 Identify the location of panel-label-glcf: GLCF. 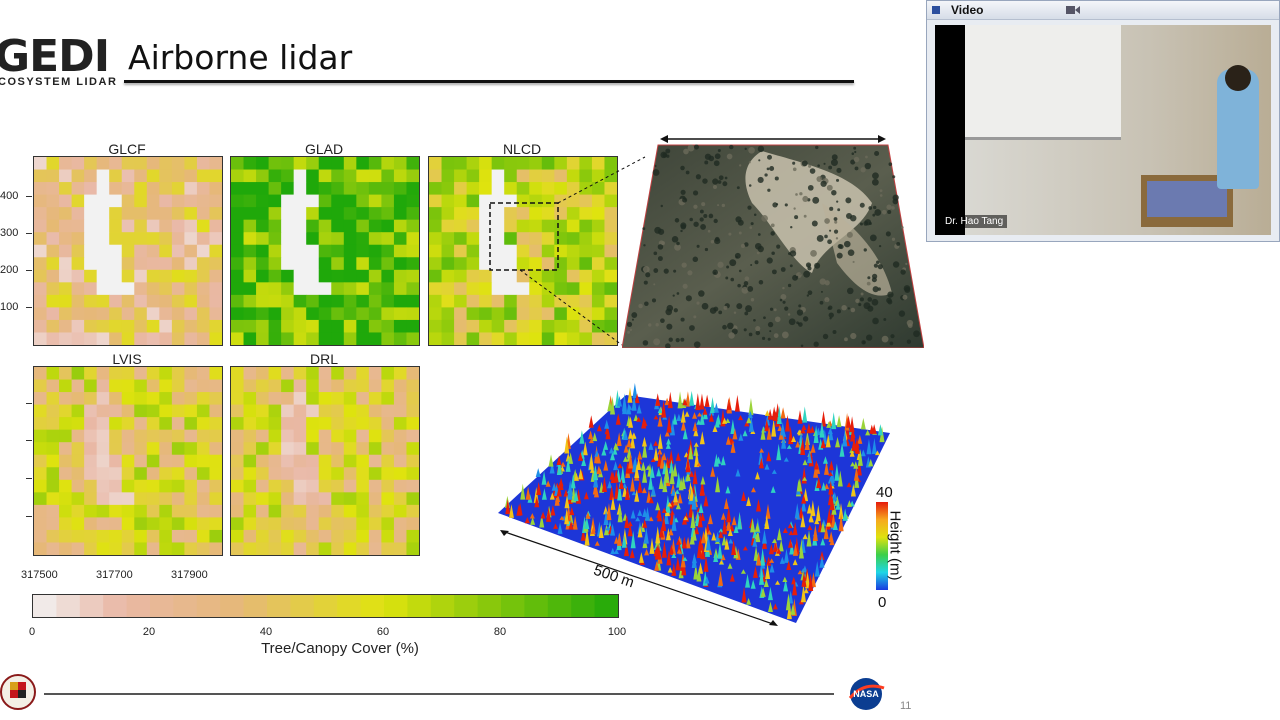
(127, 149).